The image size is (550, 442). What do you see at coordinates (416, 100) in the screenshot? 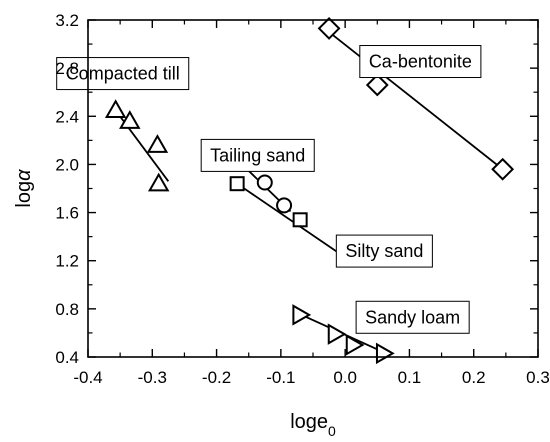
I see `fit-line-ca-bentonite` at bounding box center [416, 100].